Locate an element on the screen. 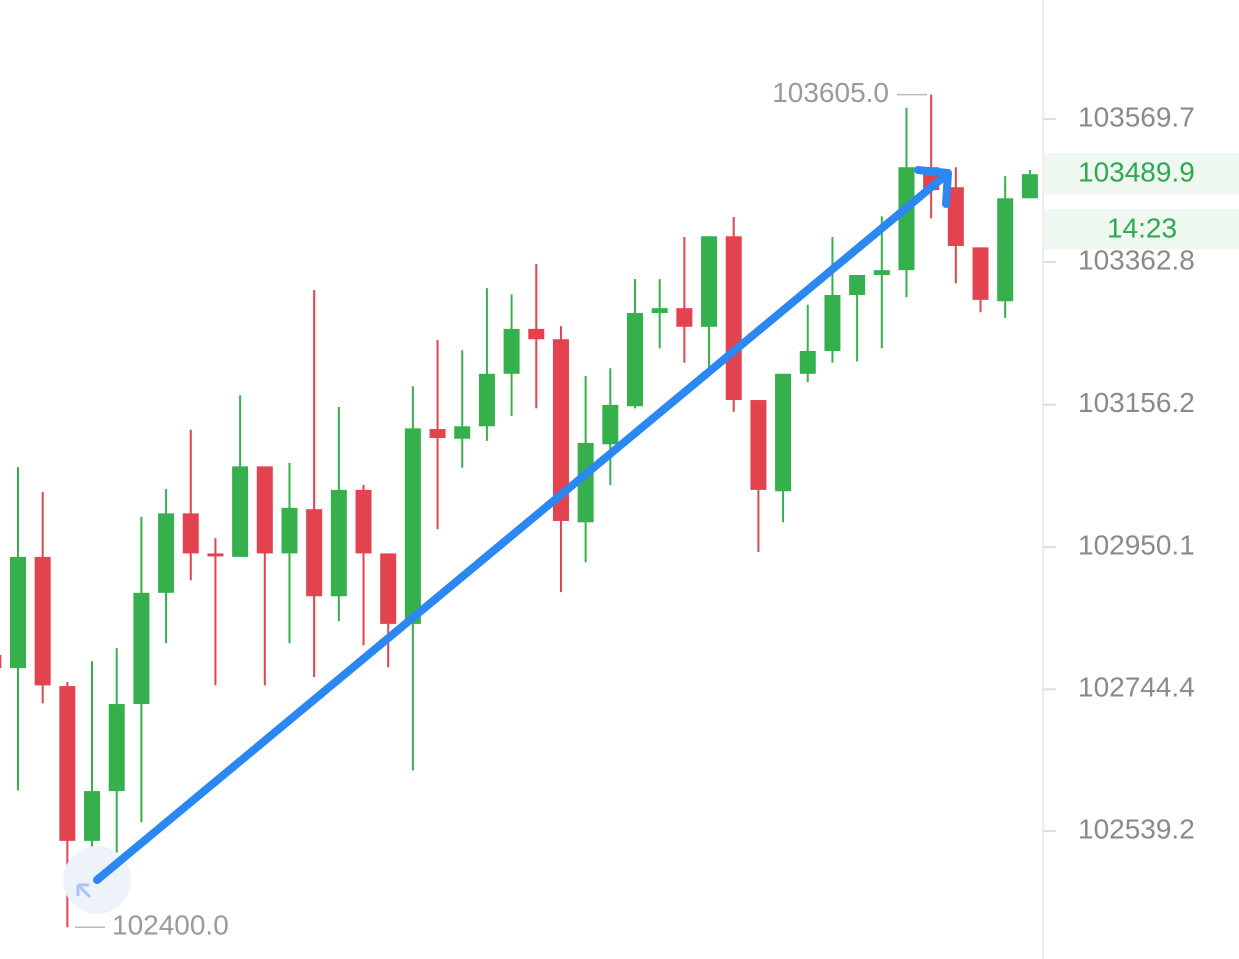  y-tick-label: 103362.8 is located at coordinates (1136, 259).